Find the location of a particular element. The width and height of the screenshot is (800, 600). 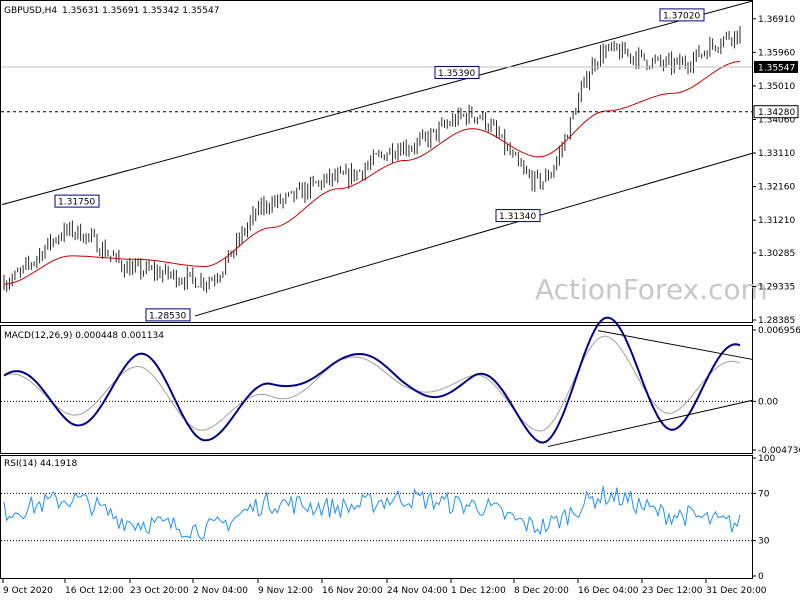

time-tick-label: 9 Oct 2020 is located at coordinates (28, 591).